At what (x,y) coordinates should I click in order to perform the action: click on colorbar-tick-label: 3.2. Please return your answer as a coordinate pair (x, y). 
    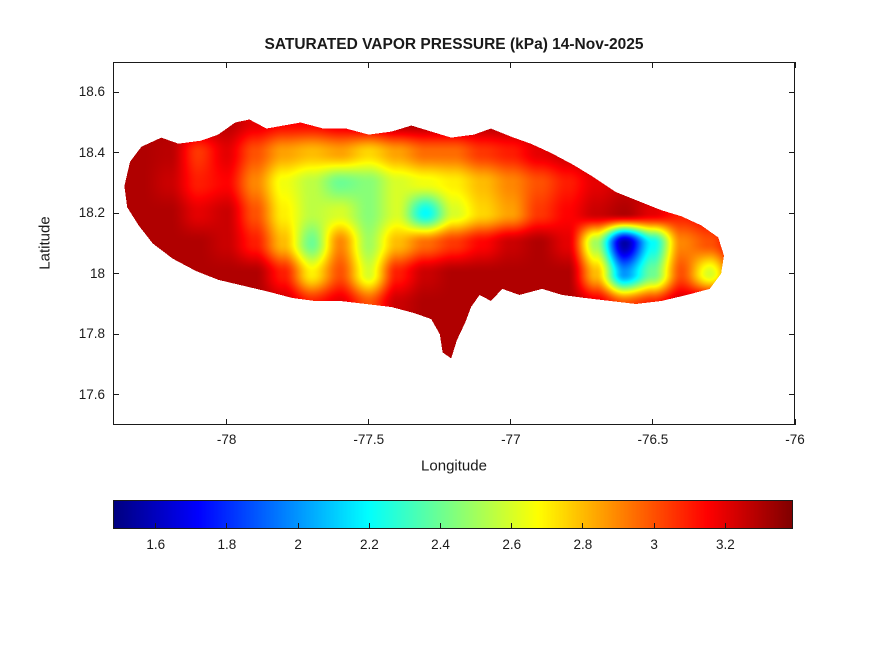
    Looking at the image, I should click on (725, 544).